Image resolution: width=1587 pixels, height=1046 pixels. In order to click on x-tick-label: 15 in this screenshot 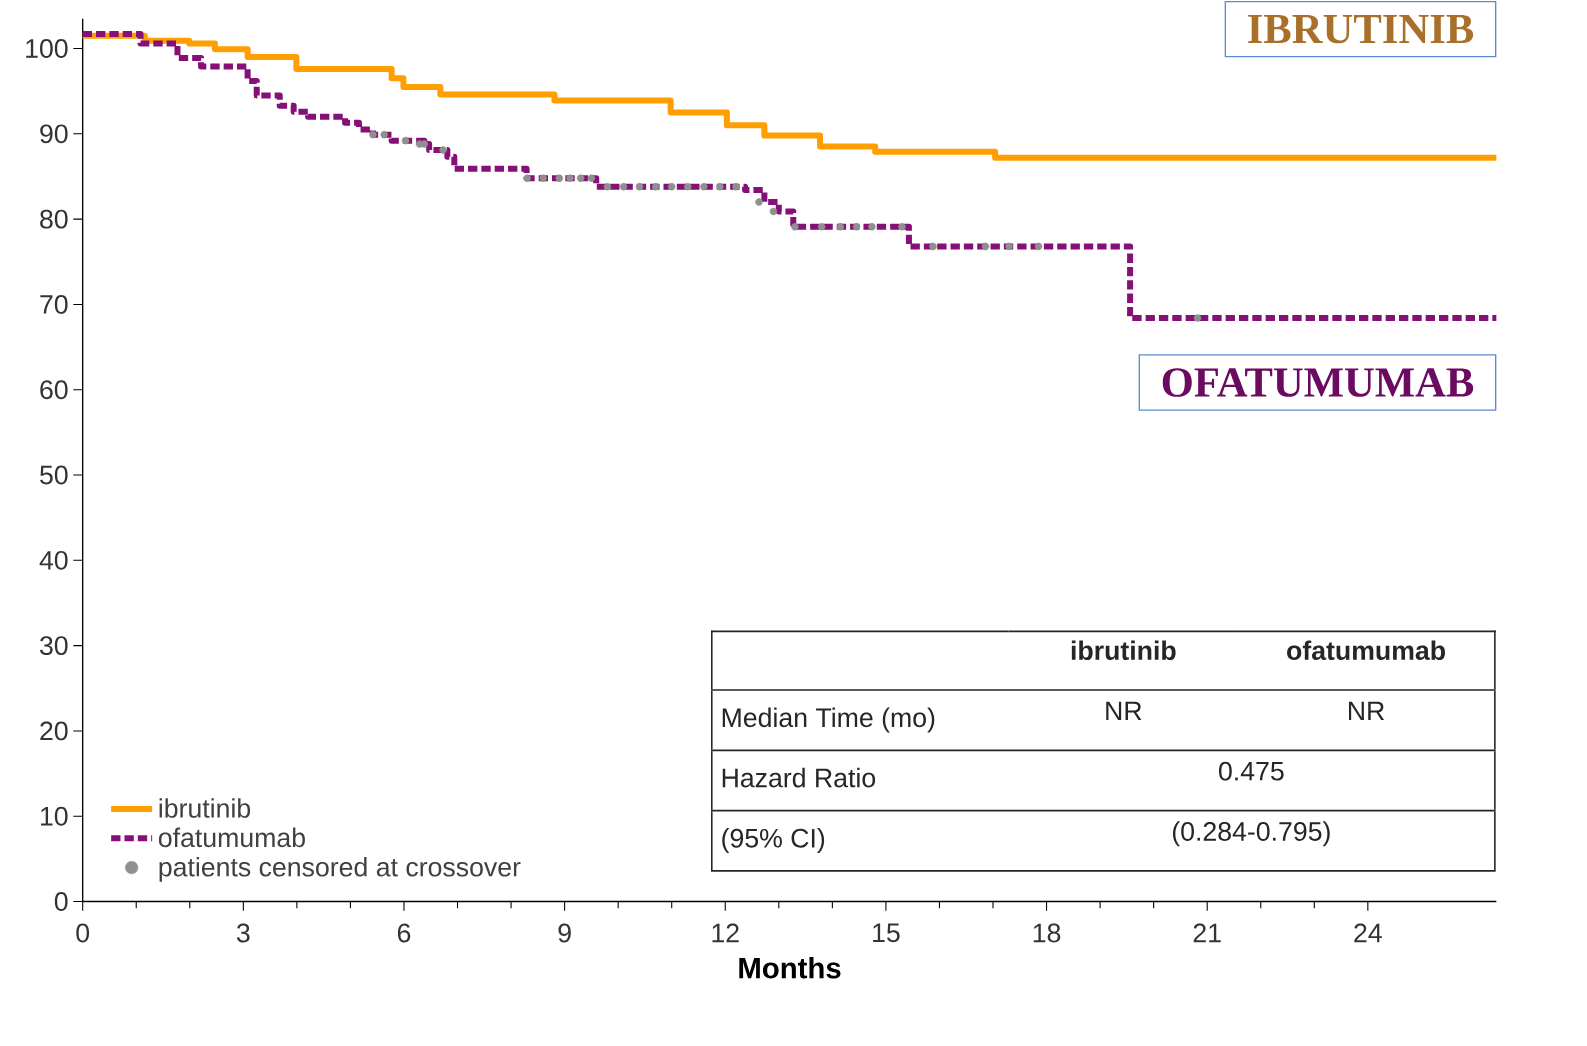, I will do `click(886, 933)`.